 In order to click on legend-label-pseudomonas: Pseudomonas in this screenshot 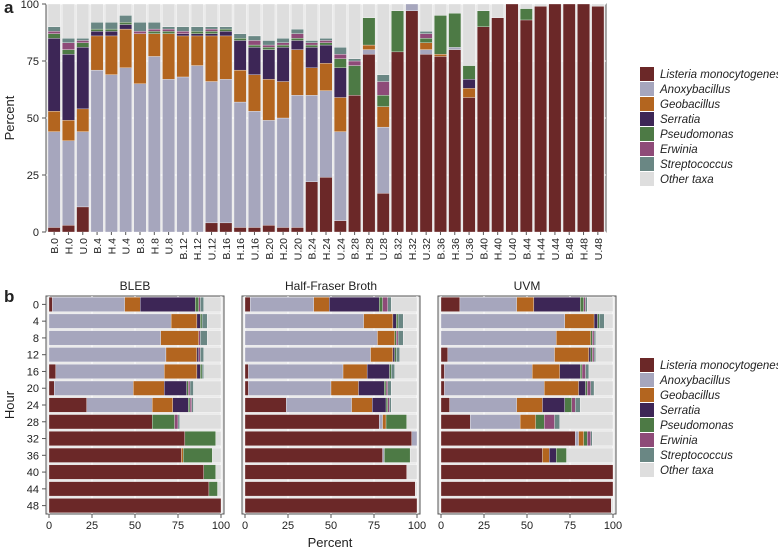, I will do `click(697, 426)`.